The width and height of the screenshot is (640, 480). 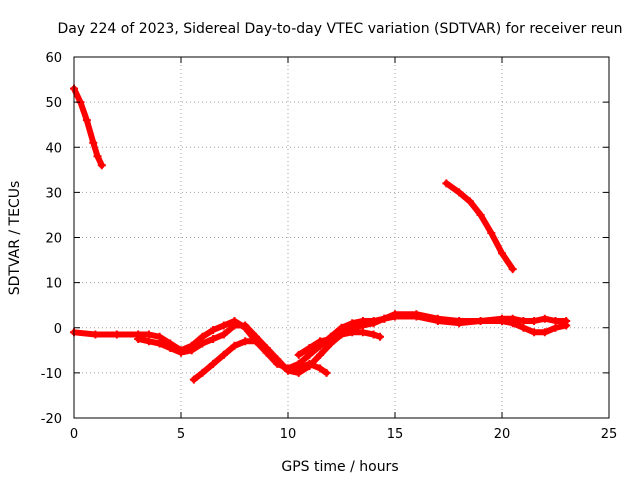 What do you see at coordinates (53, 239) in the screenshot?
I see `y-tick-label: 20` at bounding box center [53, 239].